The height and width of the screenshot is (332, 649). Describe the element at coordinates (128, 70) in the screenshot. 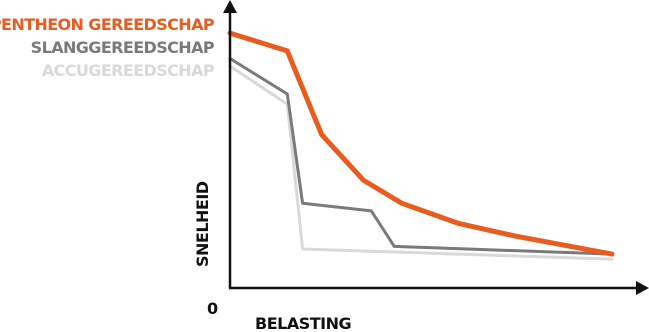

I see `legend-entry-3: ACCUGEREEDSCHAP` at that location.